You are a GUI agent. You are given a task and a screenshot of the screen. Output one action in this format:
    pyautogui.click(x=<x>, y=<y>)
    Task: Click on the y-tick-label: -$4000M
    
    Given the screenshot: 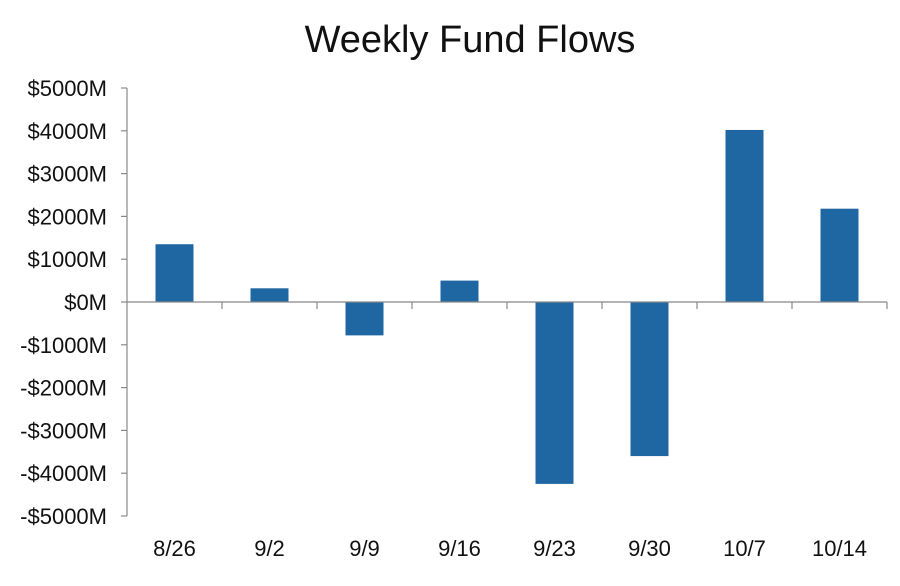 What is the action you would take?
    pyautogui.click(x=63, y=473)
    